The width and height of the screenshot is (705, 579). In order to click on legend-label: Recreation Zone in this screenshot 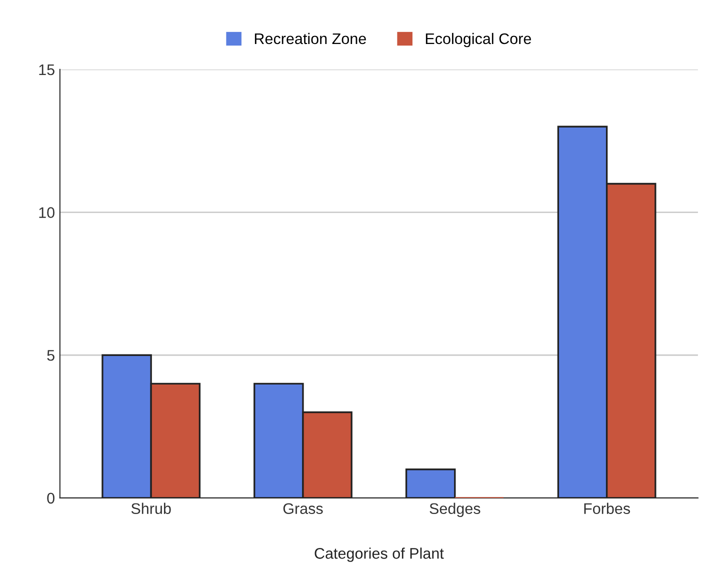, I will do `click(310, 38)`.